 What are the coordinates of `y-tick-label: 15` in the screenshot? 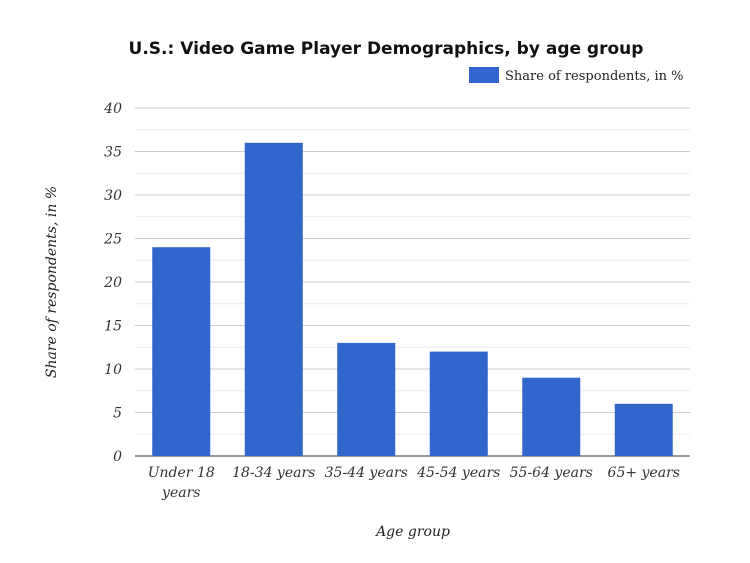 It's located at (113, 327).